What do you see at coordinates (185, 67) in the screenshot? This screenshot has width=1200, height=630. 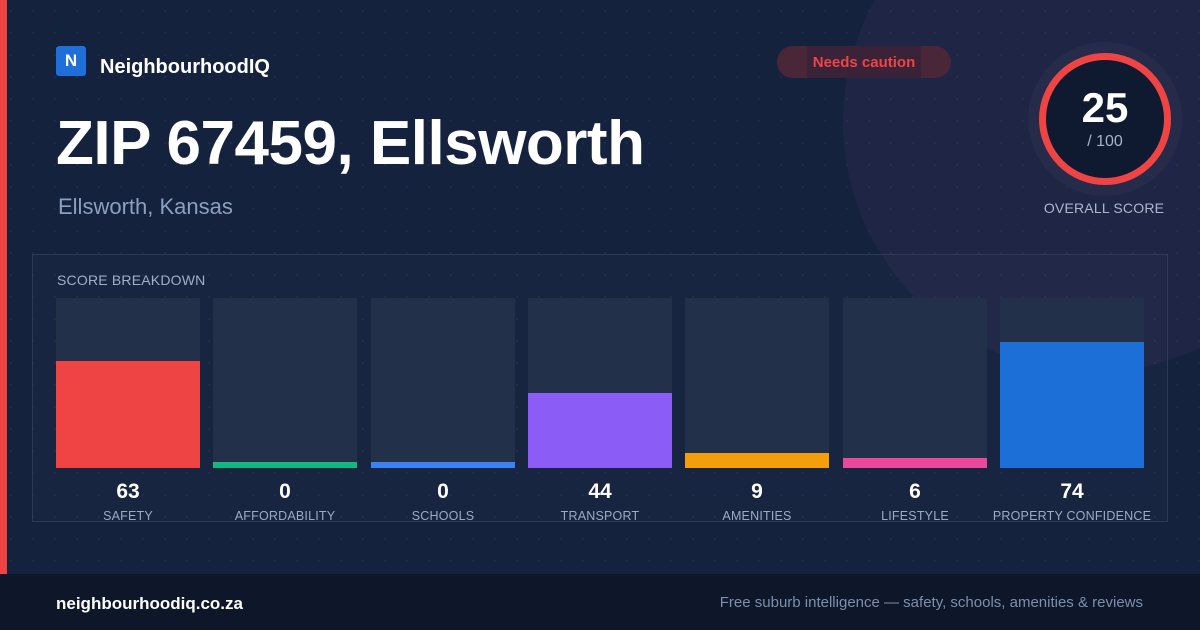 I see `brand-name: NeighbourhoodIQ` at bounding box center [185, 67].